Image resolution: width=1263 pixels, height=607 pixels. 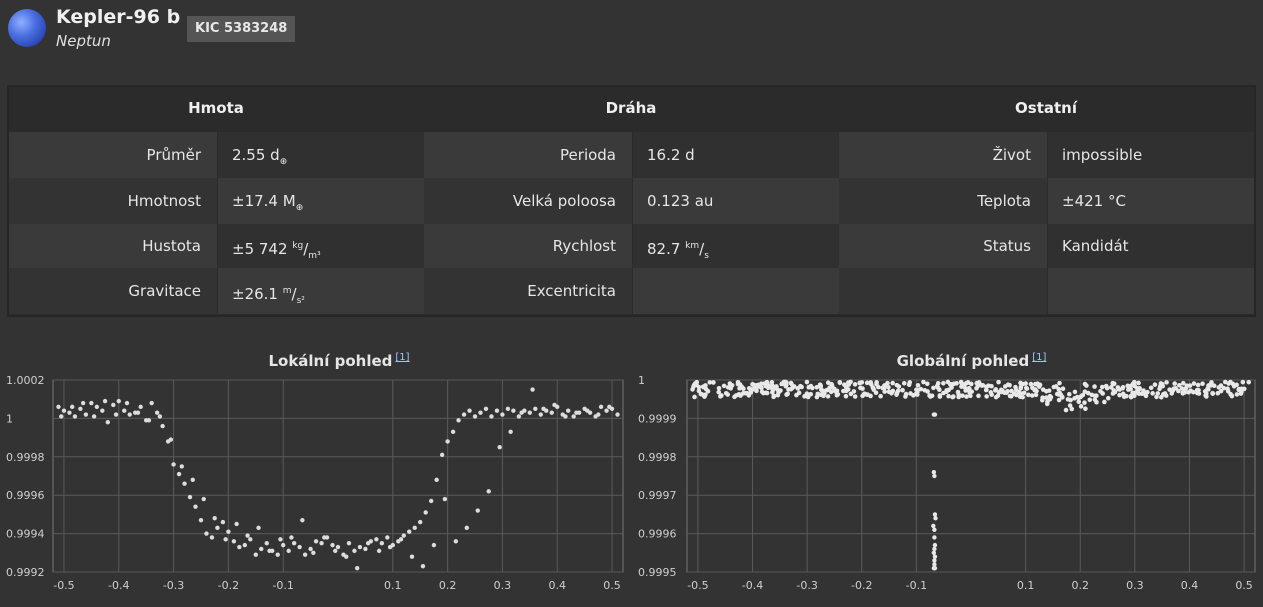 What do you see at coordinates (1039, 357) in the screenshot?
I see `global-chart-reference-link: [1]` at bounding box center [1039, 357].